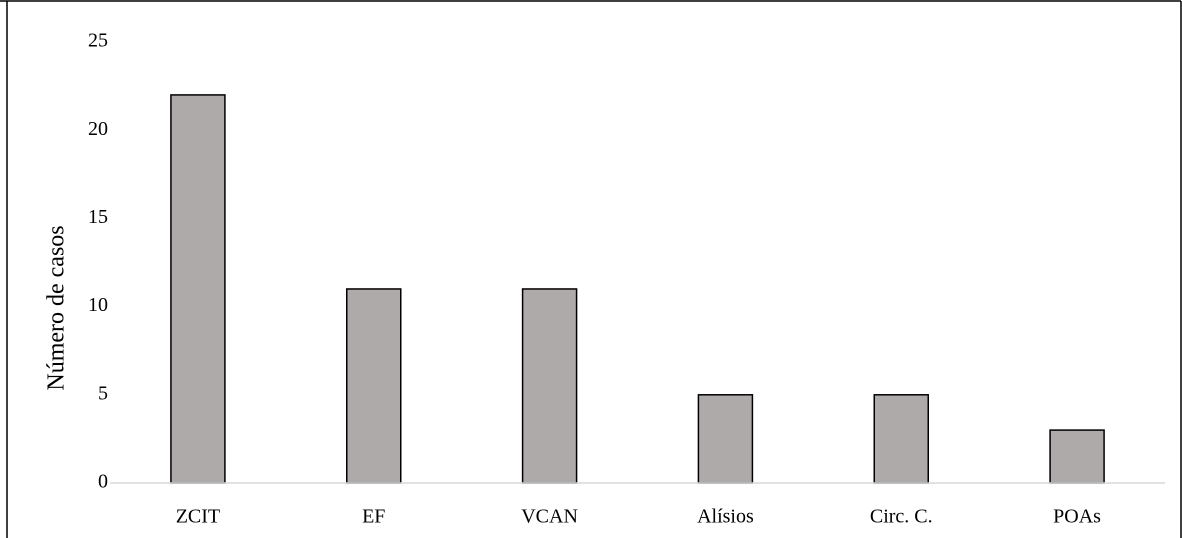 This screenshot has width=1182, height=538. I want to click on y-tick-labels: 0 5 10 15 20 25, so click(98, 261).